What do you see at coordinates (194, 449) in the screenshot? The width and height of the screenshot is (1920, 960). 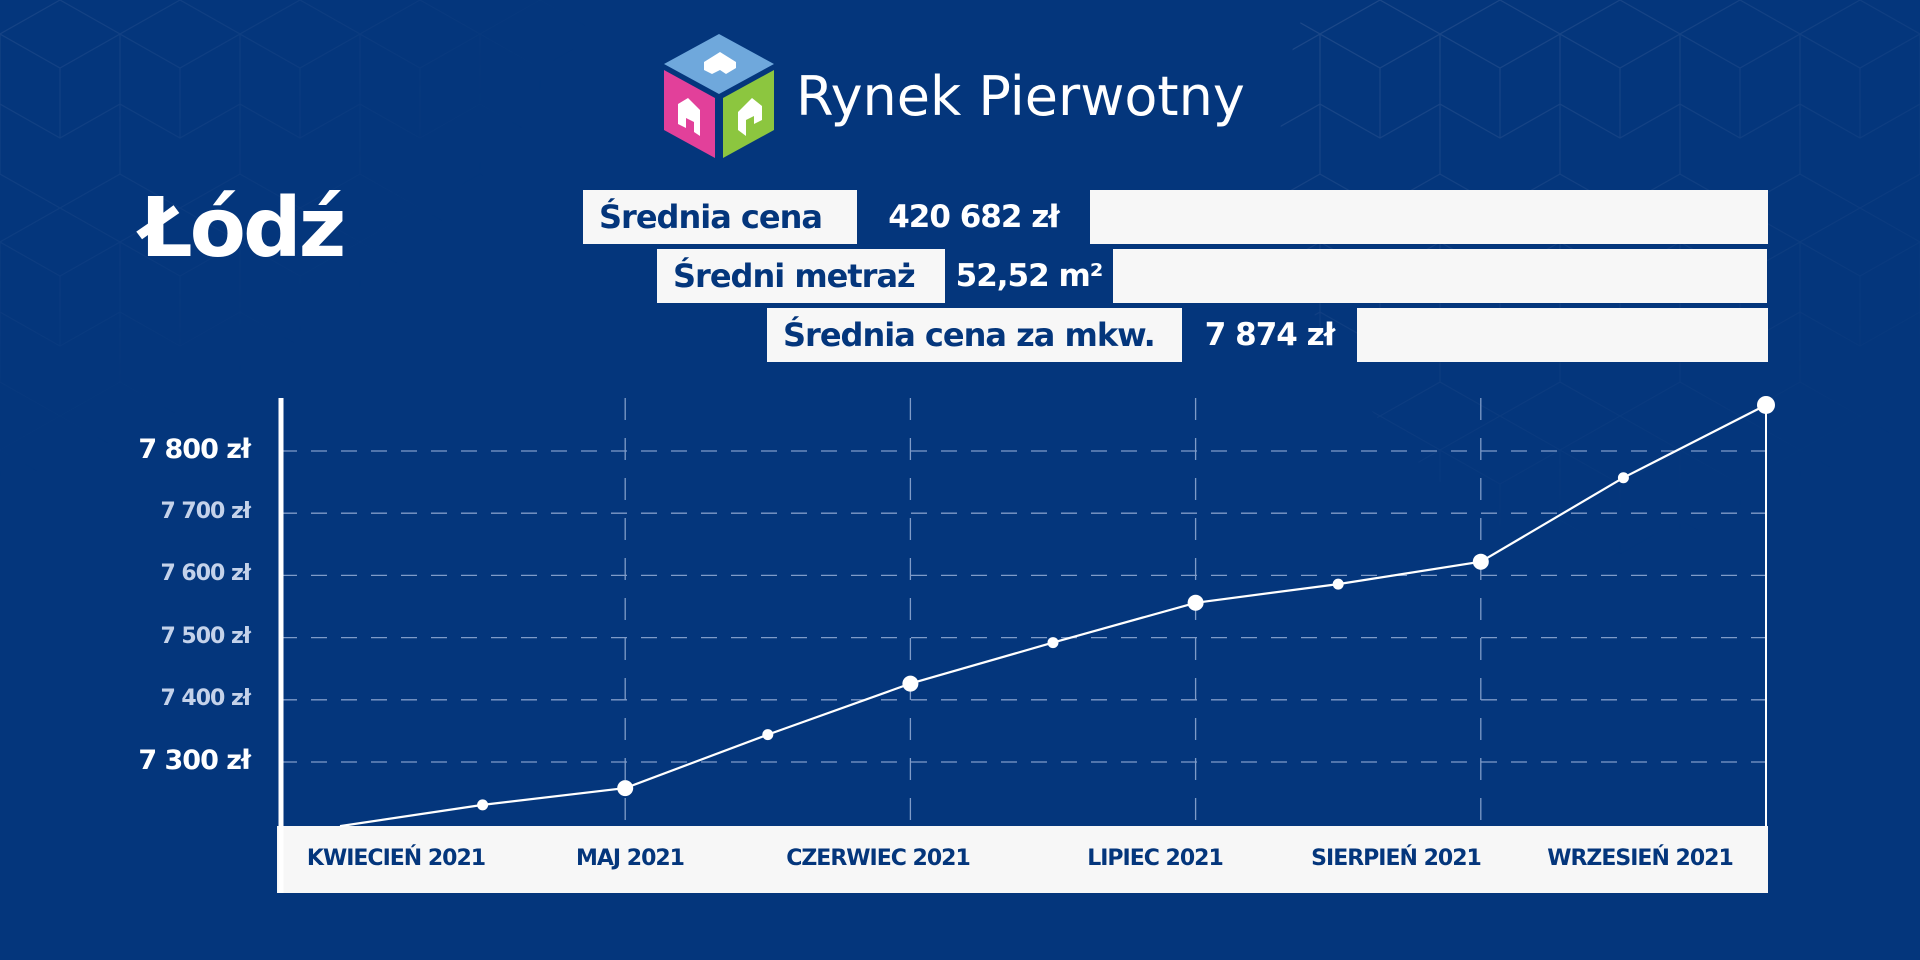 I see `y-tick-label: 7 800 zł` at bounding box center [194, 449].